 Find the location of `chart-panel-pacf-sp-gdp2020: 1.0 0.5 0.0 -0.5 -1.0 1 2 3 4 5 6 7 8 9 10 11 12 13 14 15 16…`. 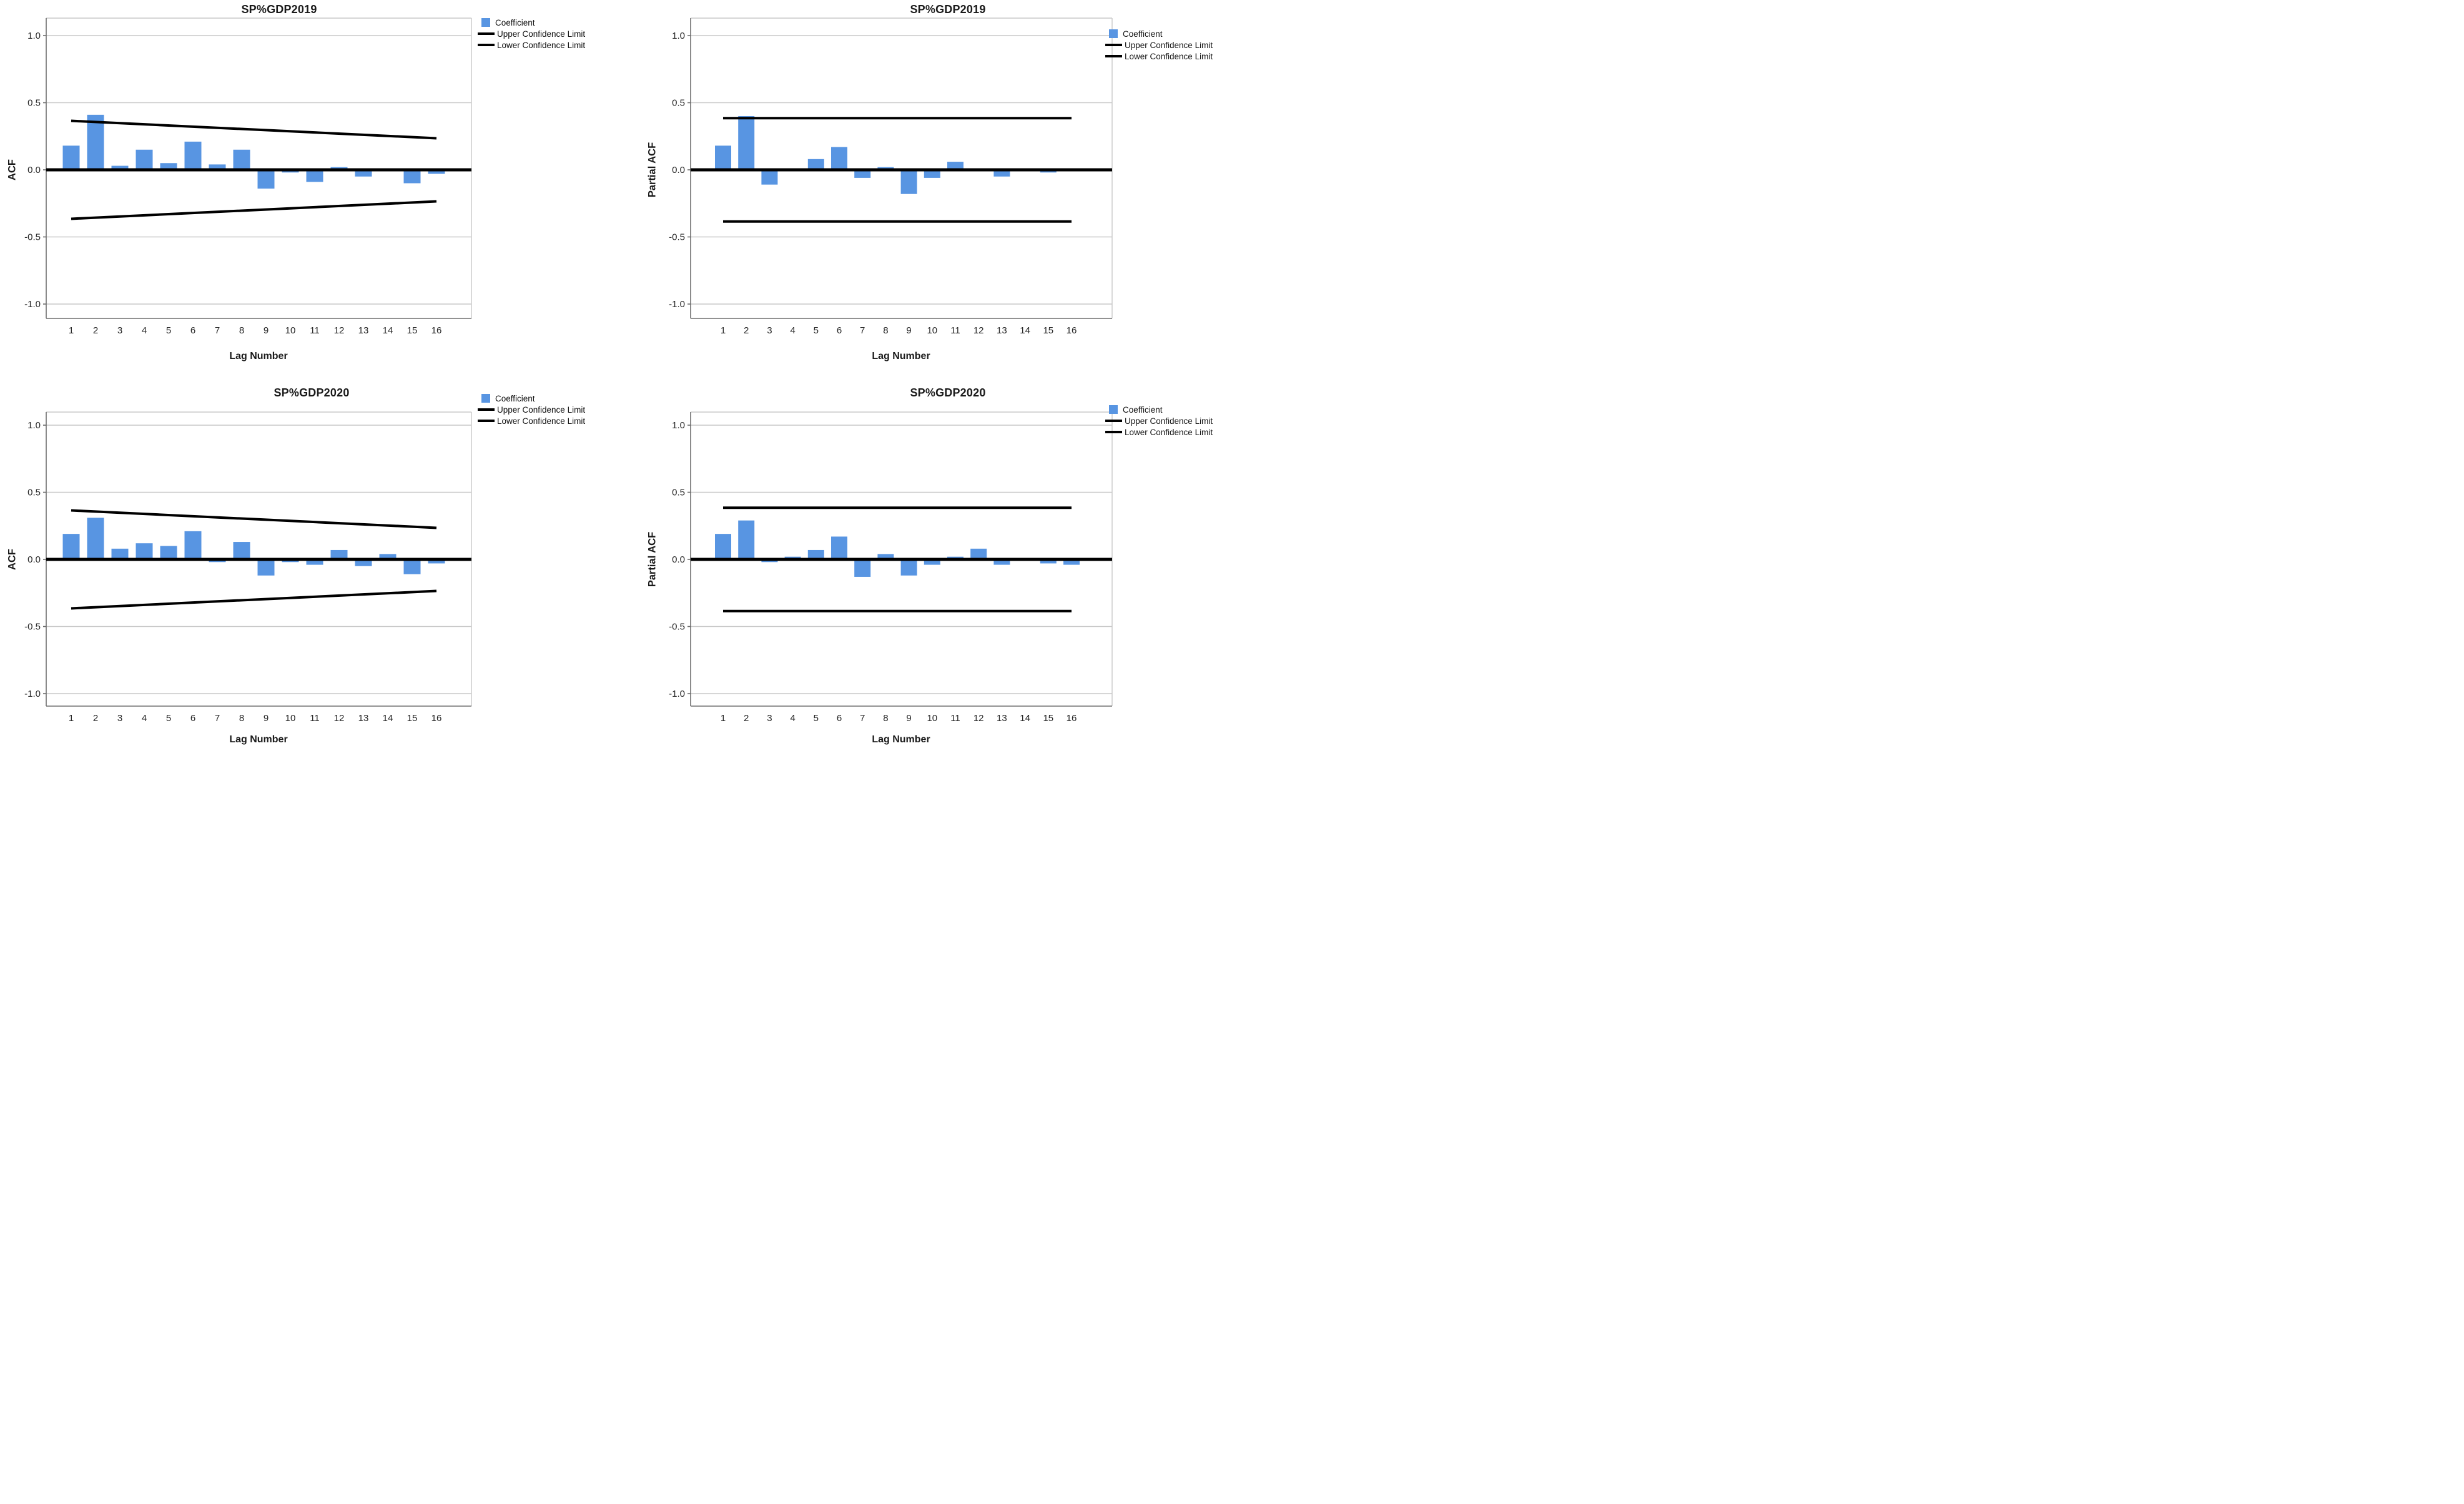

chart-panel-pacf-sp-gdp2020: 1.0 0.5 0.0 -0.5 -1.0 1 2 3 4 5 6 7 8 9 10 11 12 13 14 15 16… is located at coordinates (924, 564).